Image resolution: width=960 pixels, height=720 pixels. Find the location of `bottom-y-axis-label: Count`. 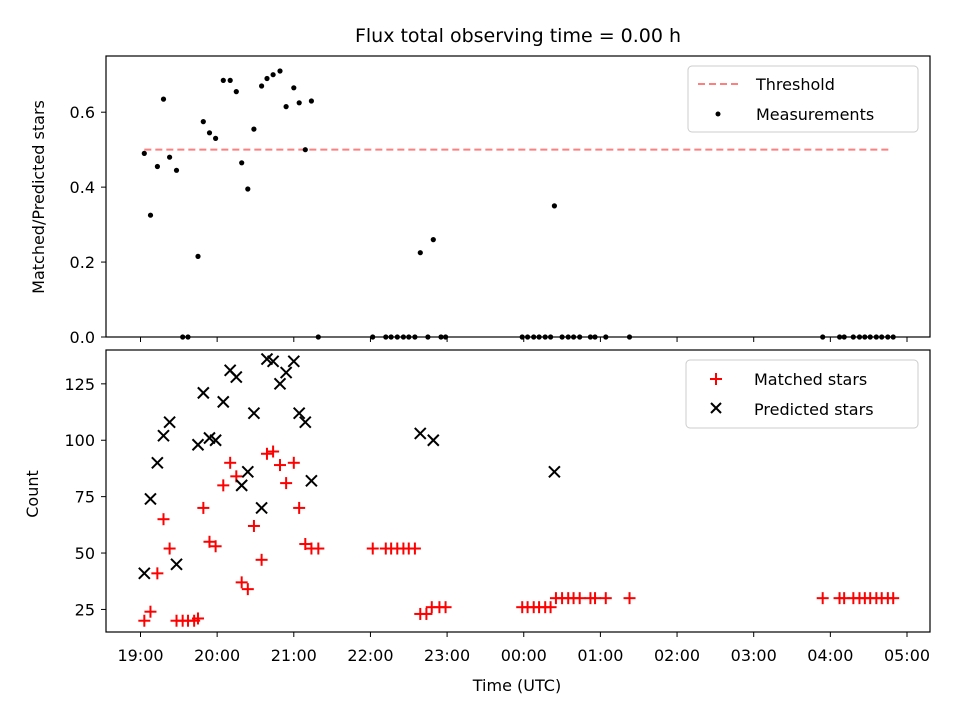

bottom-y-axis-label: Count is located at coordinates (32, 494).